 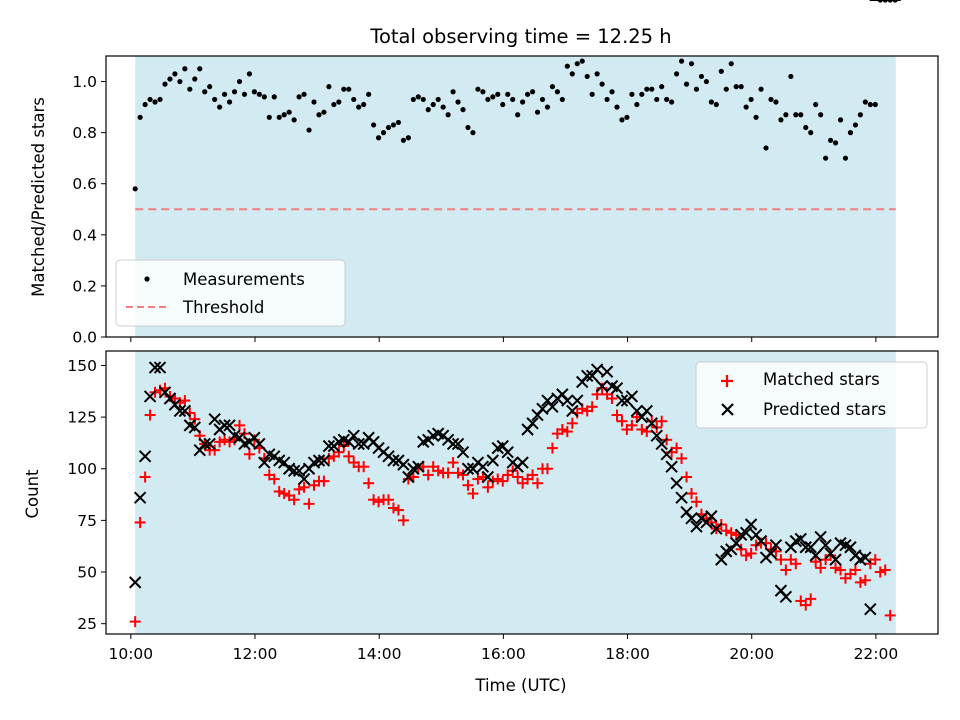 What do you see at coordinates (84, 235) in the screenshot?
I see `y-tick-label: 0.4` at bounding box center [84, 235].